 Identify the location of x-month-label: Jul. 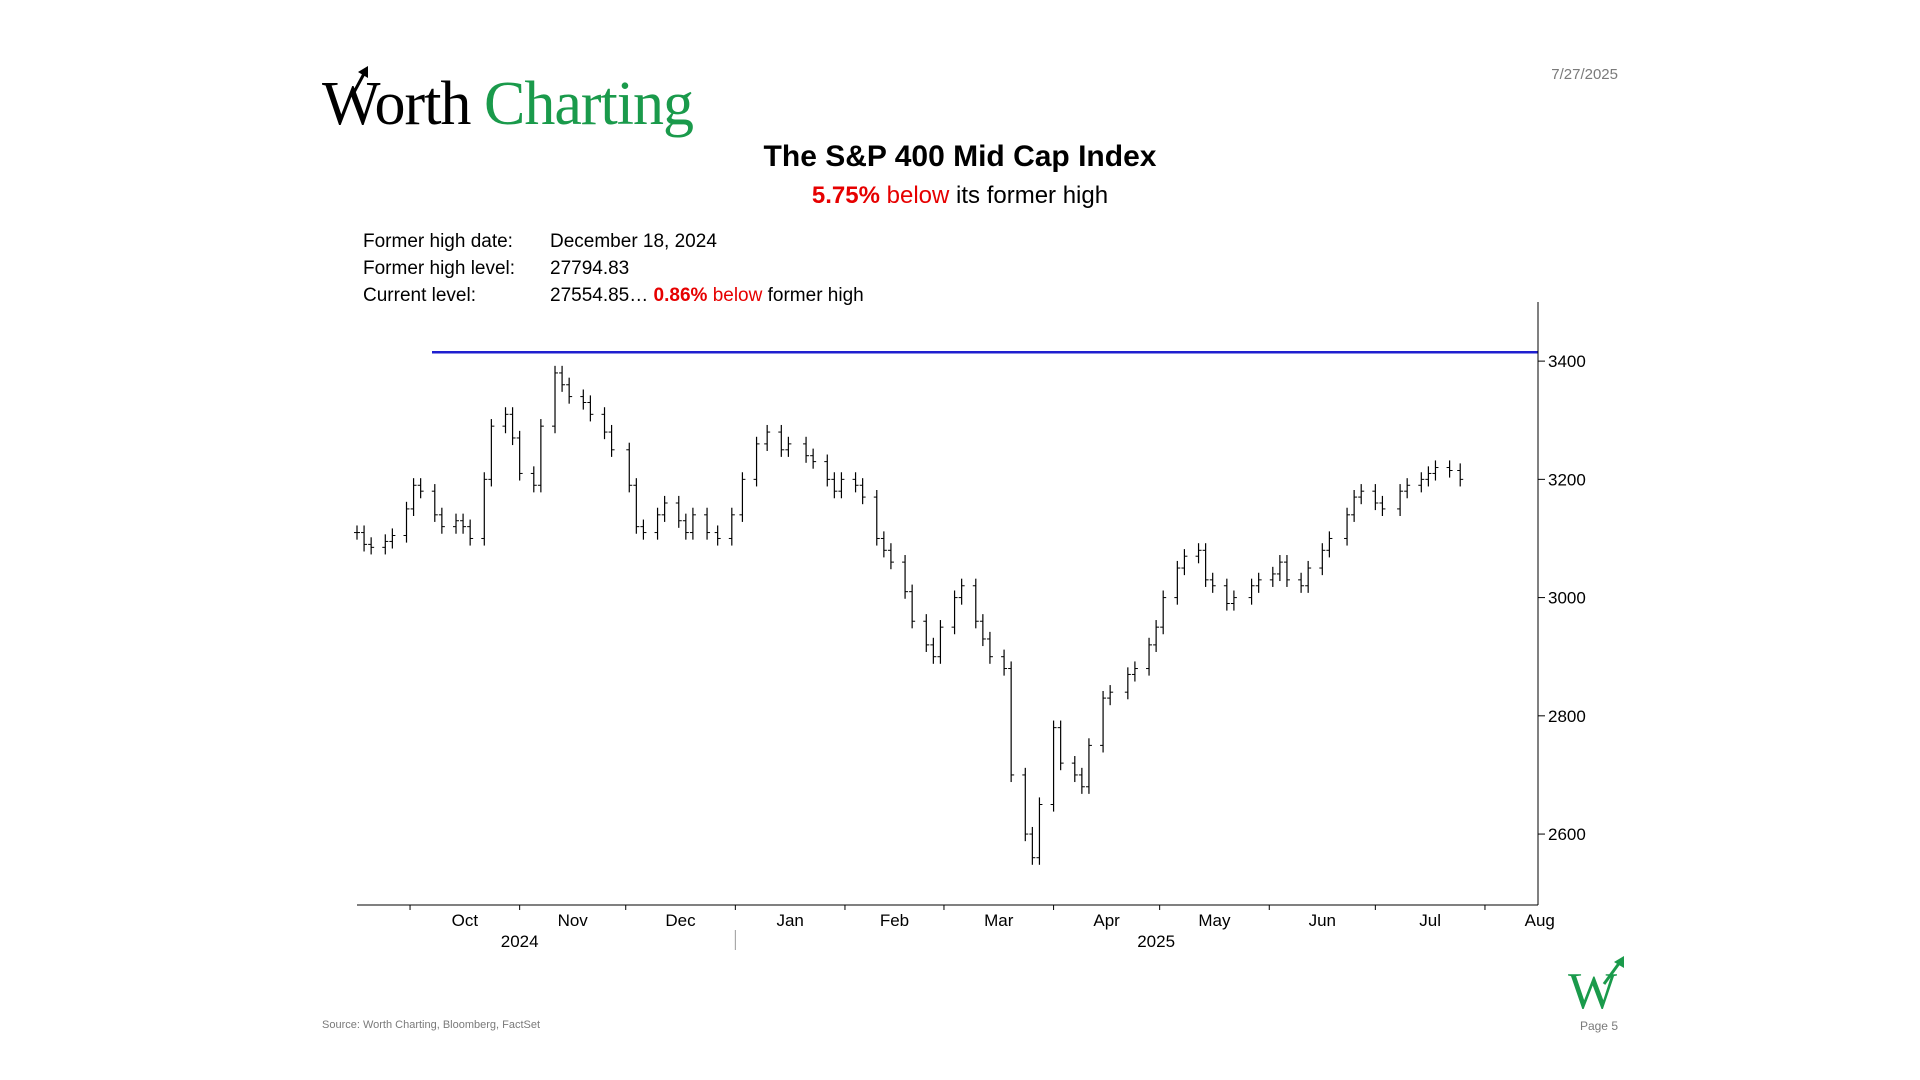
(1430, 920).